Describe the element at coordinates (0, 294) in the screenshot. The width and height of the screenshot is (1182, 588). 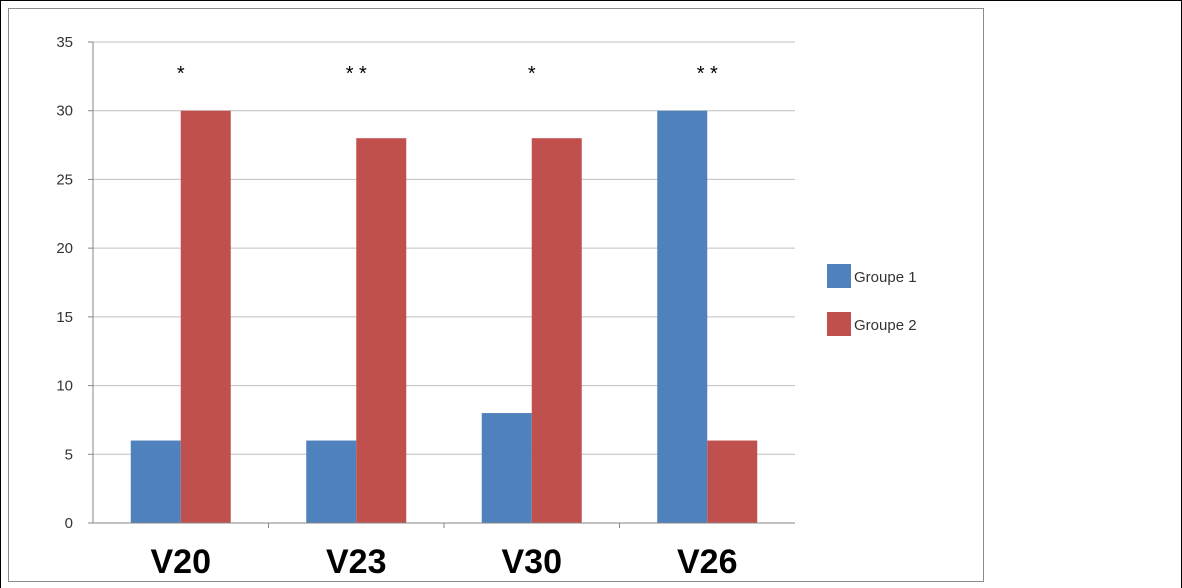
I see `outer-left-border` at that location.